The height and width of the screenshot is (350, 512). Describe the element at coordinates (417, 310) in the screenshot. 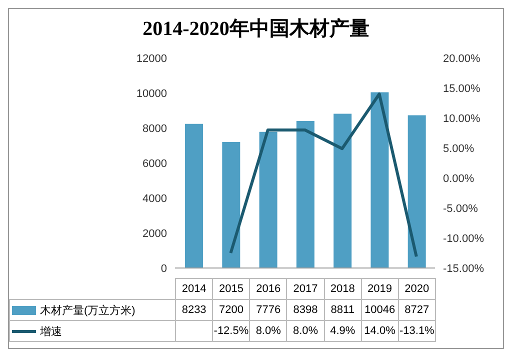

I see `data-label: 8727` at that location.